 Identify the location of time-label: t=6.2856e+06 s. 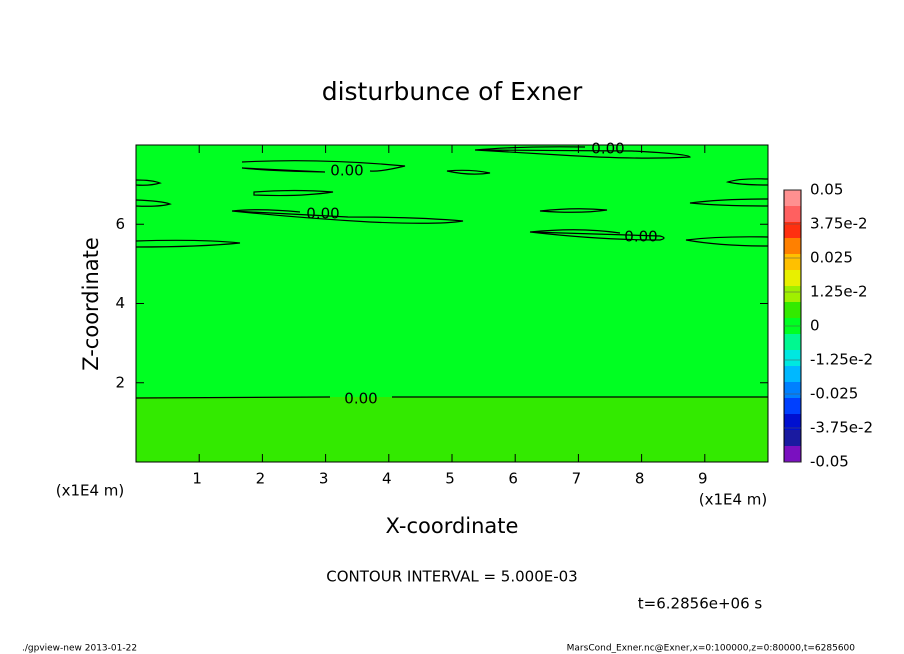
(700, 604).